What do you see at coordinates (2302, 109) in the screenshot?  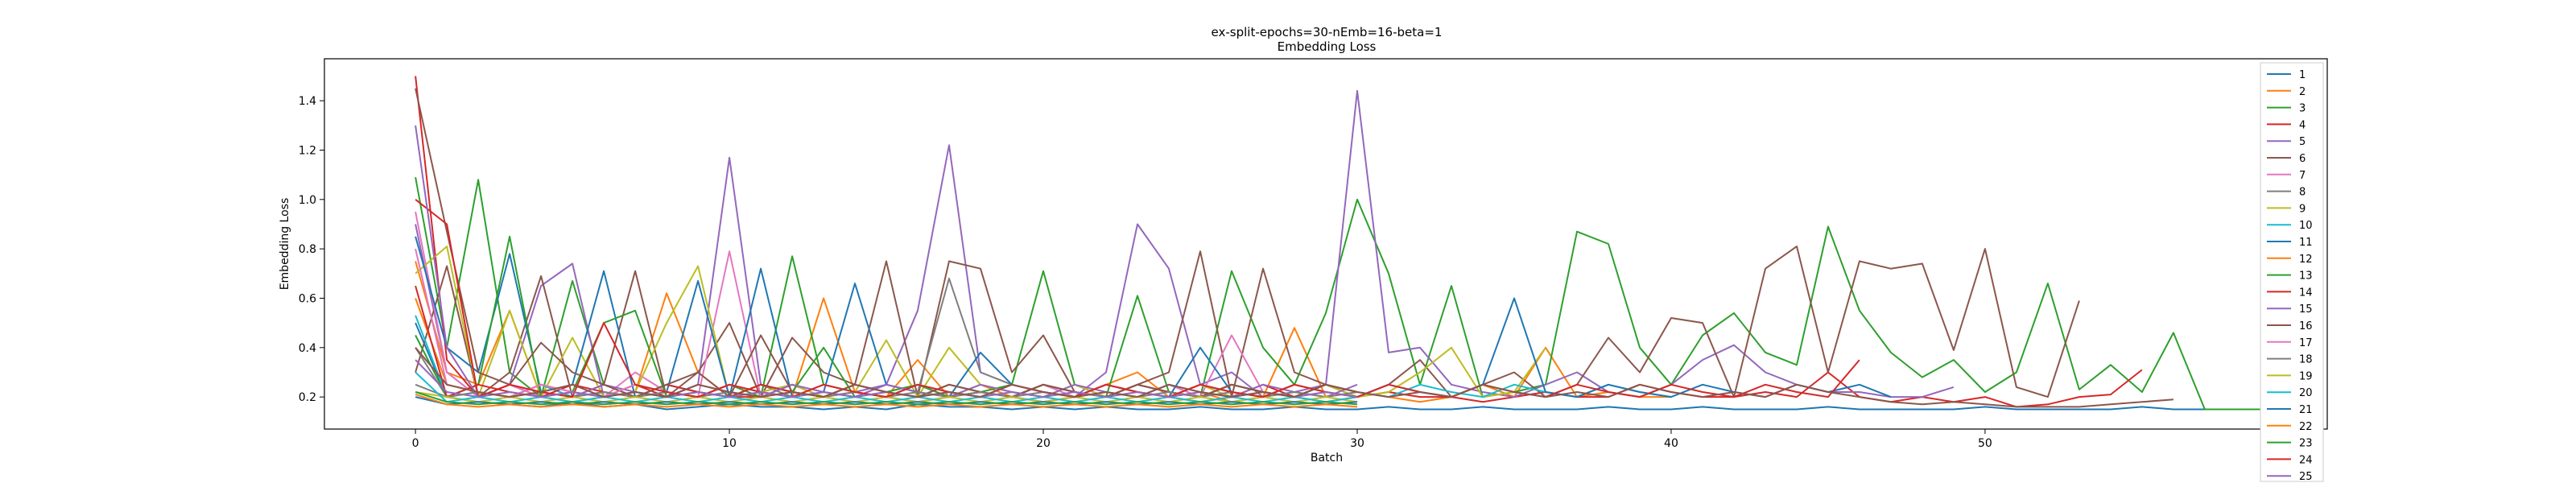 I see `legend-label: 3` at bounding box center [2302, 109].